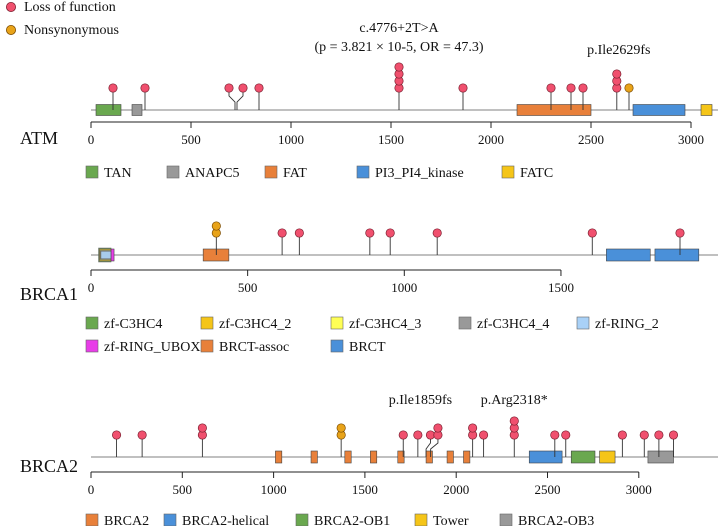  Describe the element at coordinates (92, 519) in the screenshot. I see `legend-swatch-brca2` at that location.